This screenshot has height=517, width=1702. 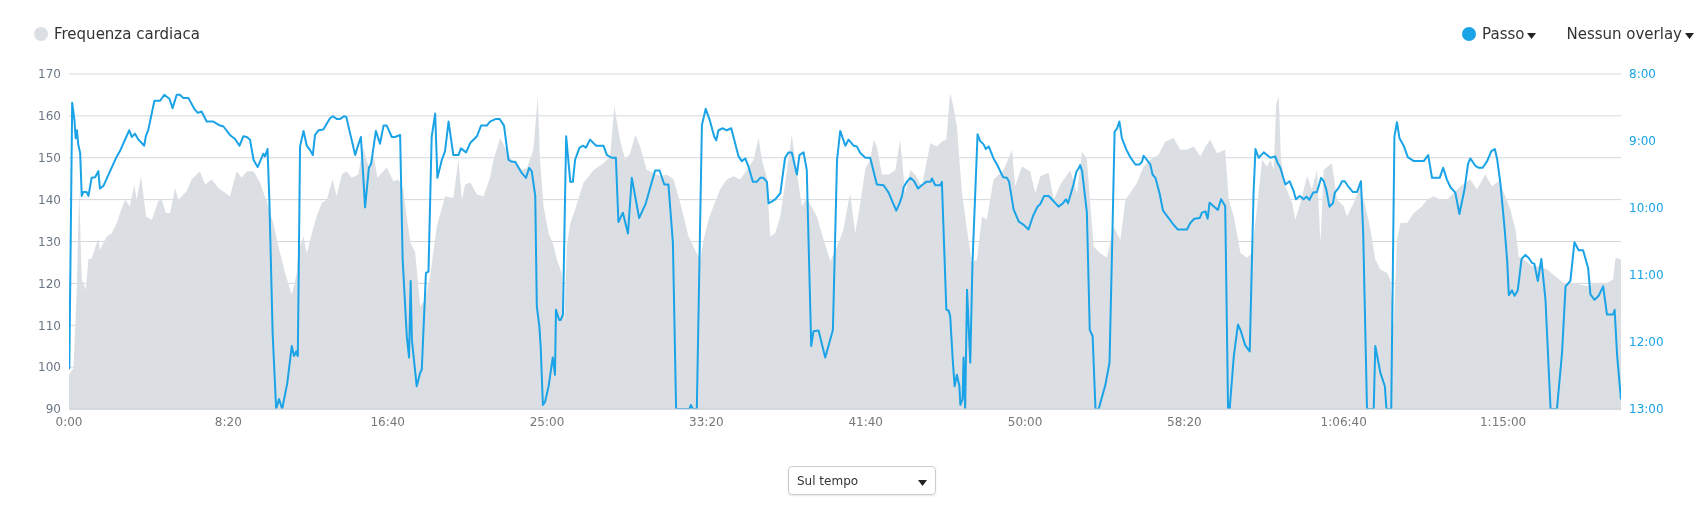 I want to click on y-tick-label: 140, so click(x=49, y=199).